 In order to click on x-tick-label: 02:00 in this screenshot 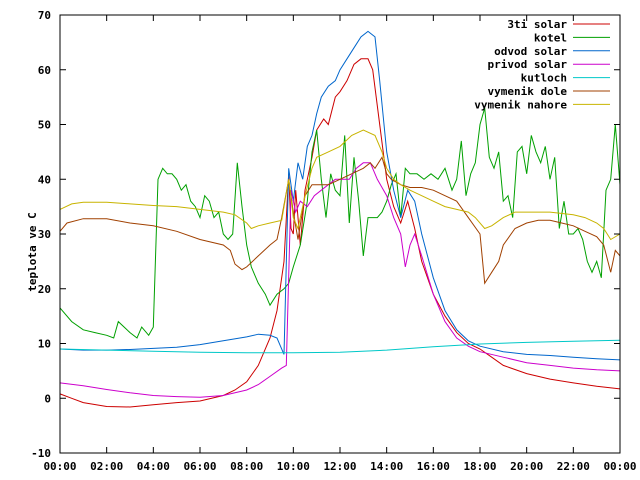, I will do `click(106, 466)`.